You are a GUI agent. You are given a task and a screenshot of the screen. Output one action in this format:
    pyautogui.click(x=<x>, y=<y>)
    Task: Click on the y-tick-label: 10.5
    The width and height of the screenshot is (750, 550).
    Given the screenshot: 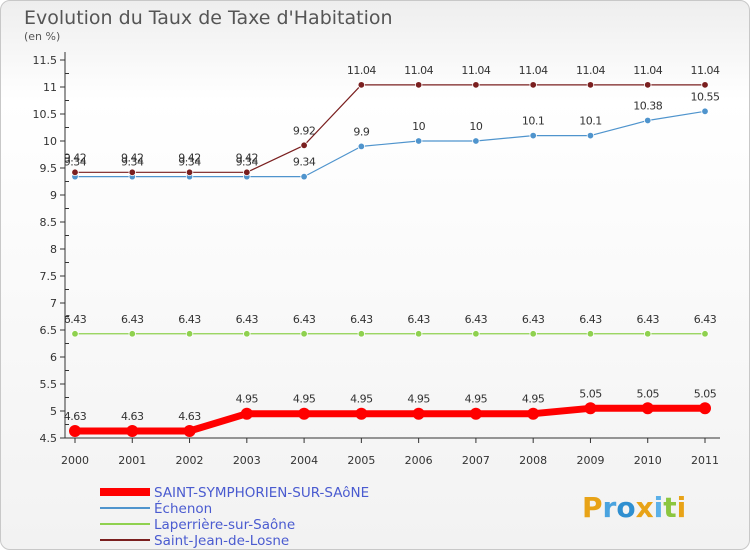 What is the action you would take?
    pyautogui.click(x=45, y=114)
    